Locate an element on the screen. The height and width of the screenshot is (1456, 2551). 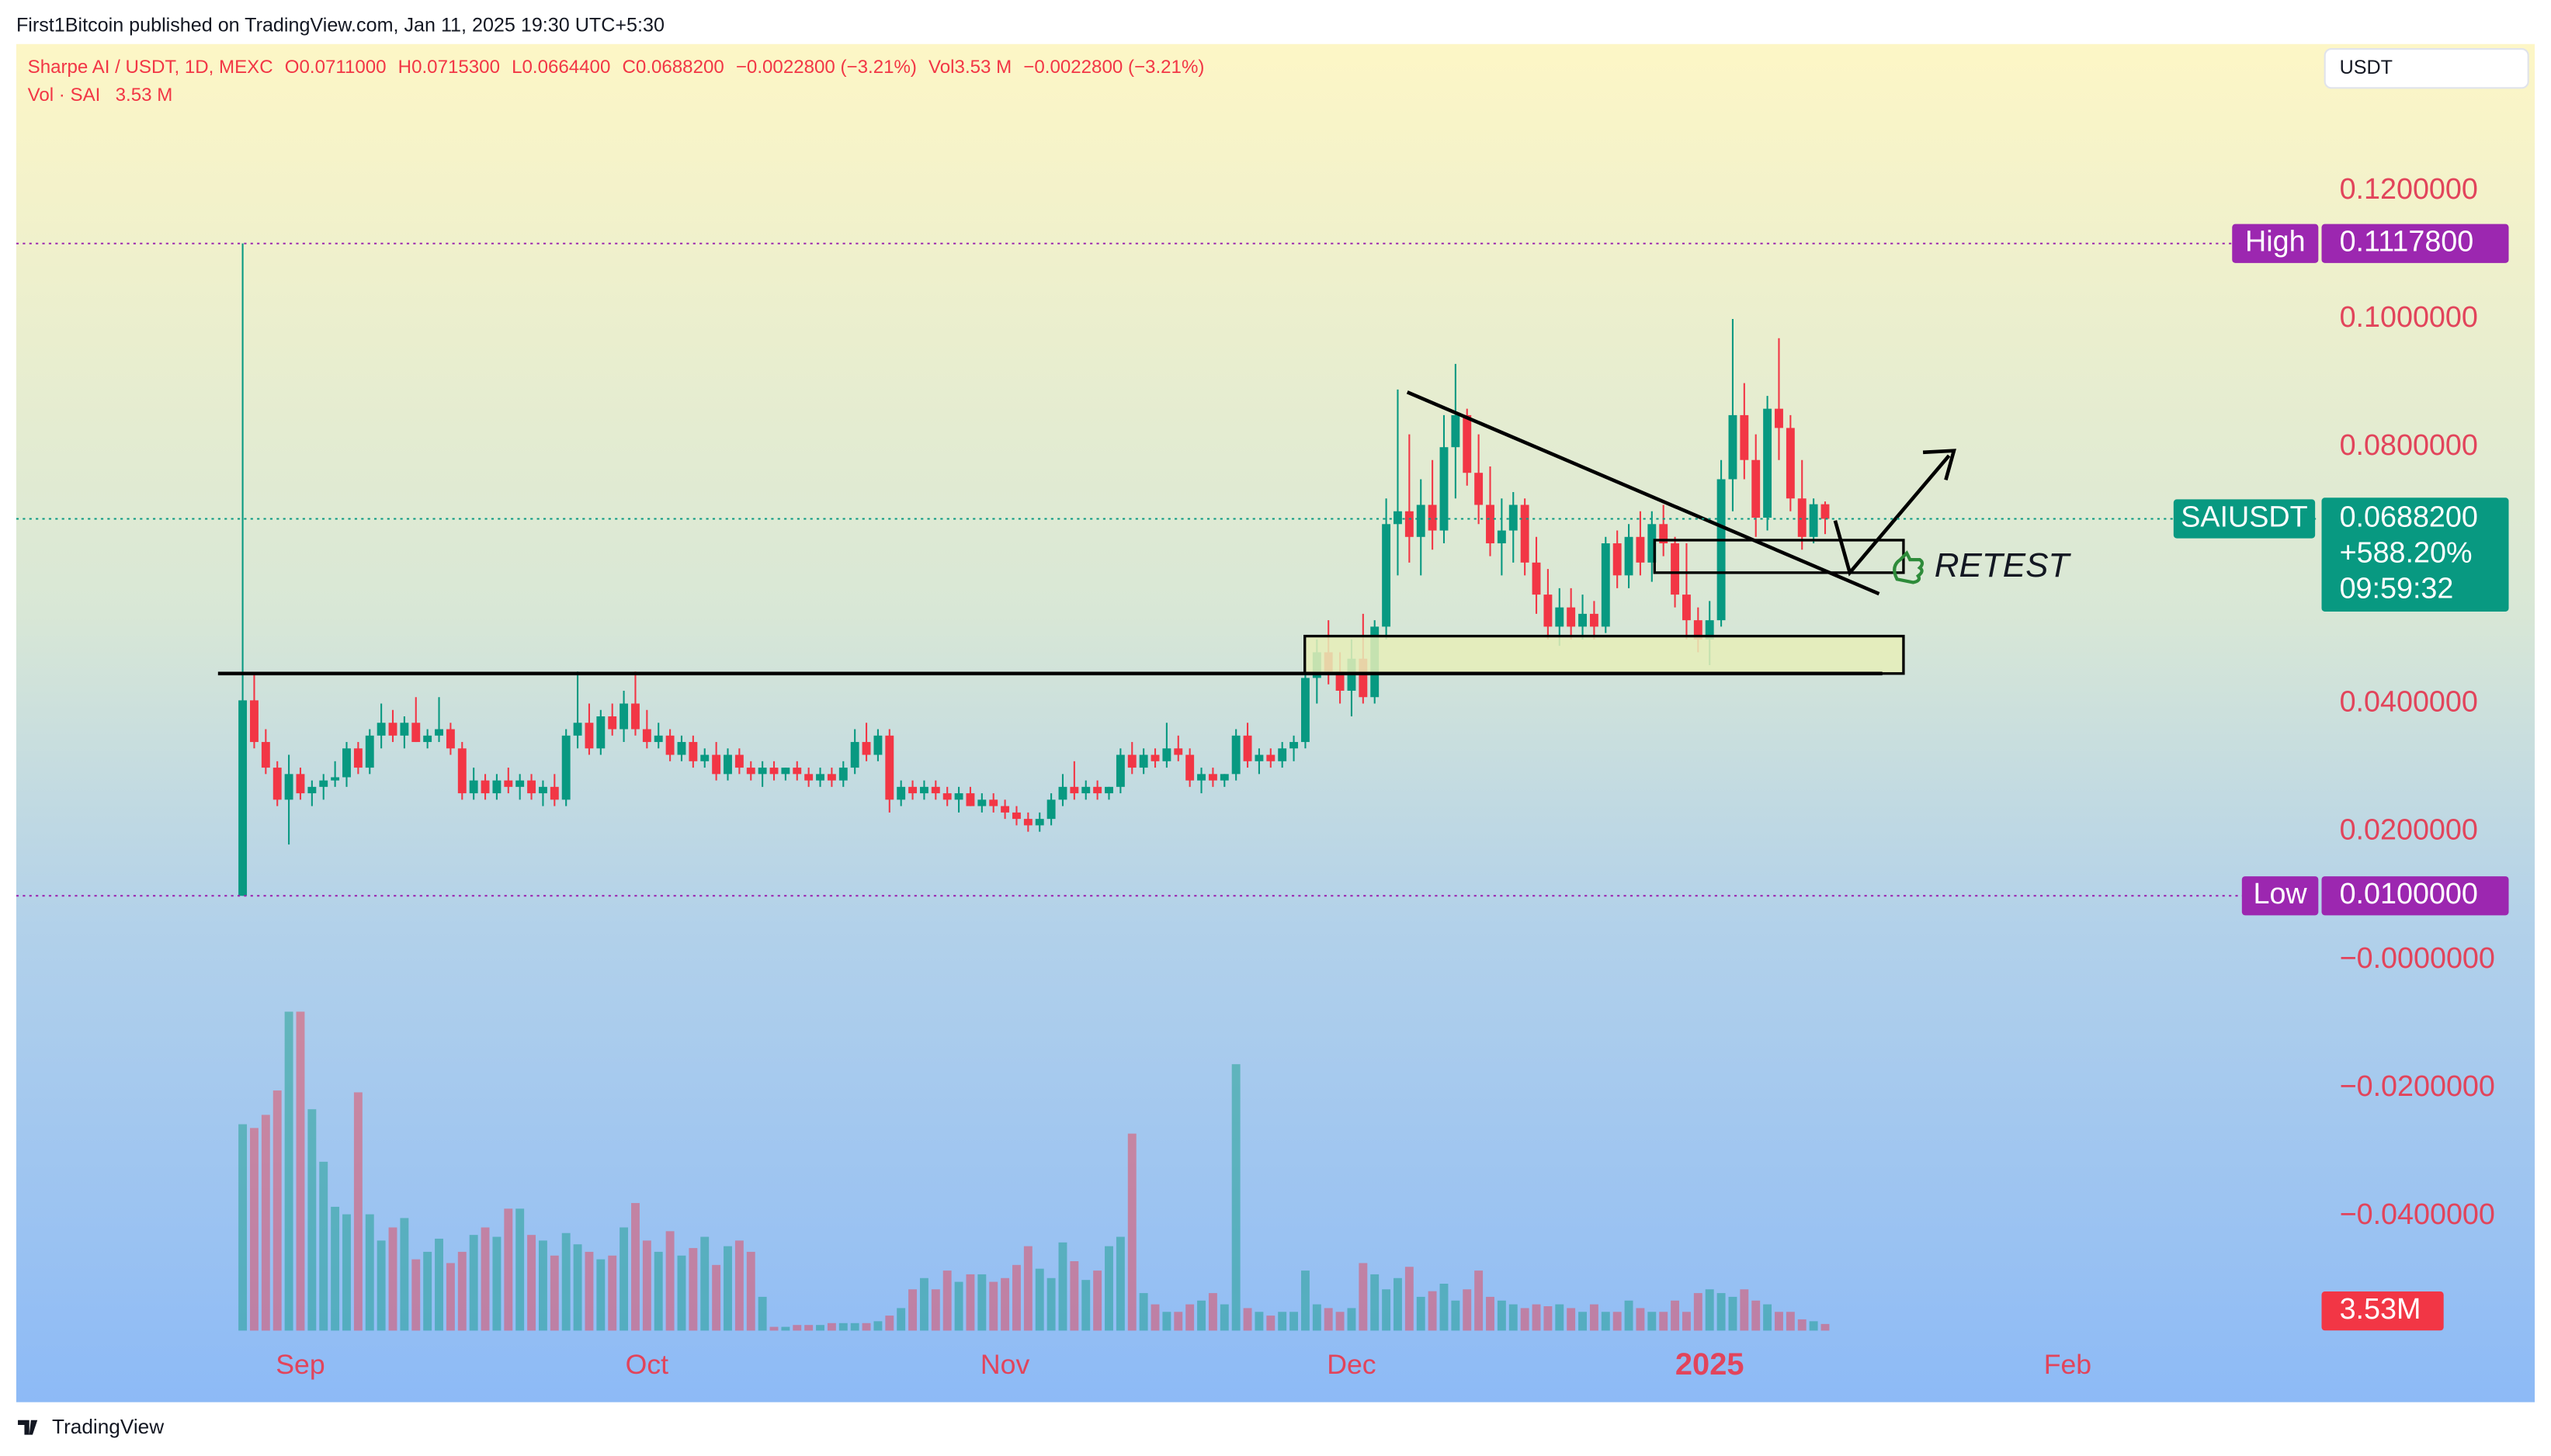
high-name: High is located at coordinates (2275, 241).